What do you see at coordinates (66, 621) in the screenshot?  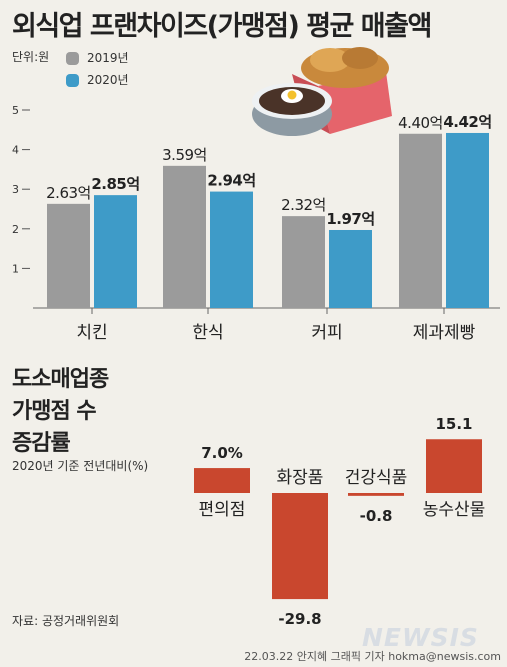 I see `source-note: 자료: 공정거래위원회` at bounding box center [66, 621].